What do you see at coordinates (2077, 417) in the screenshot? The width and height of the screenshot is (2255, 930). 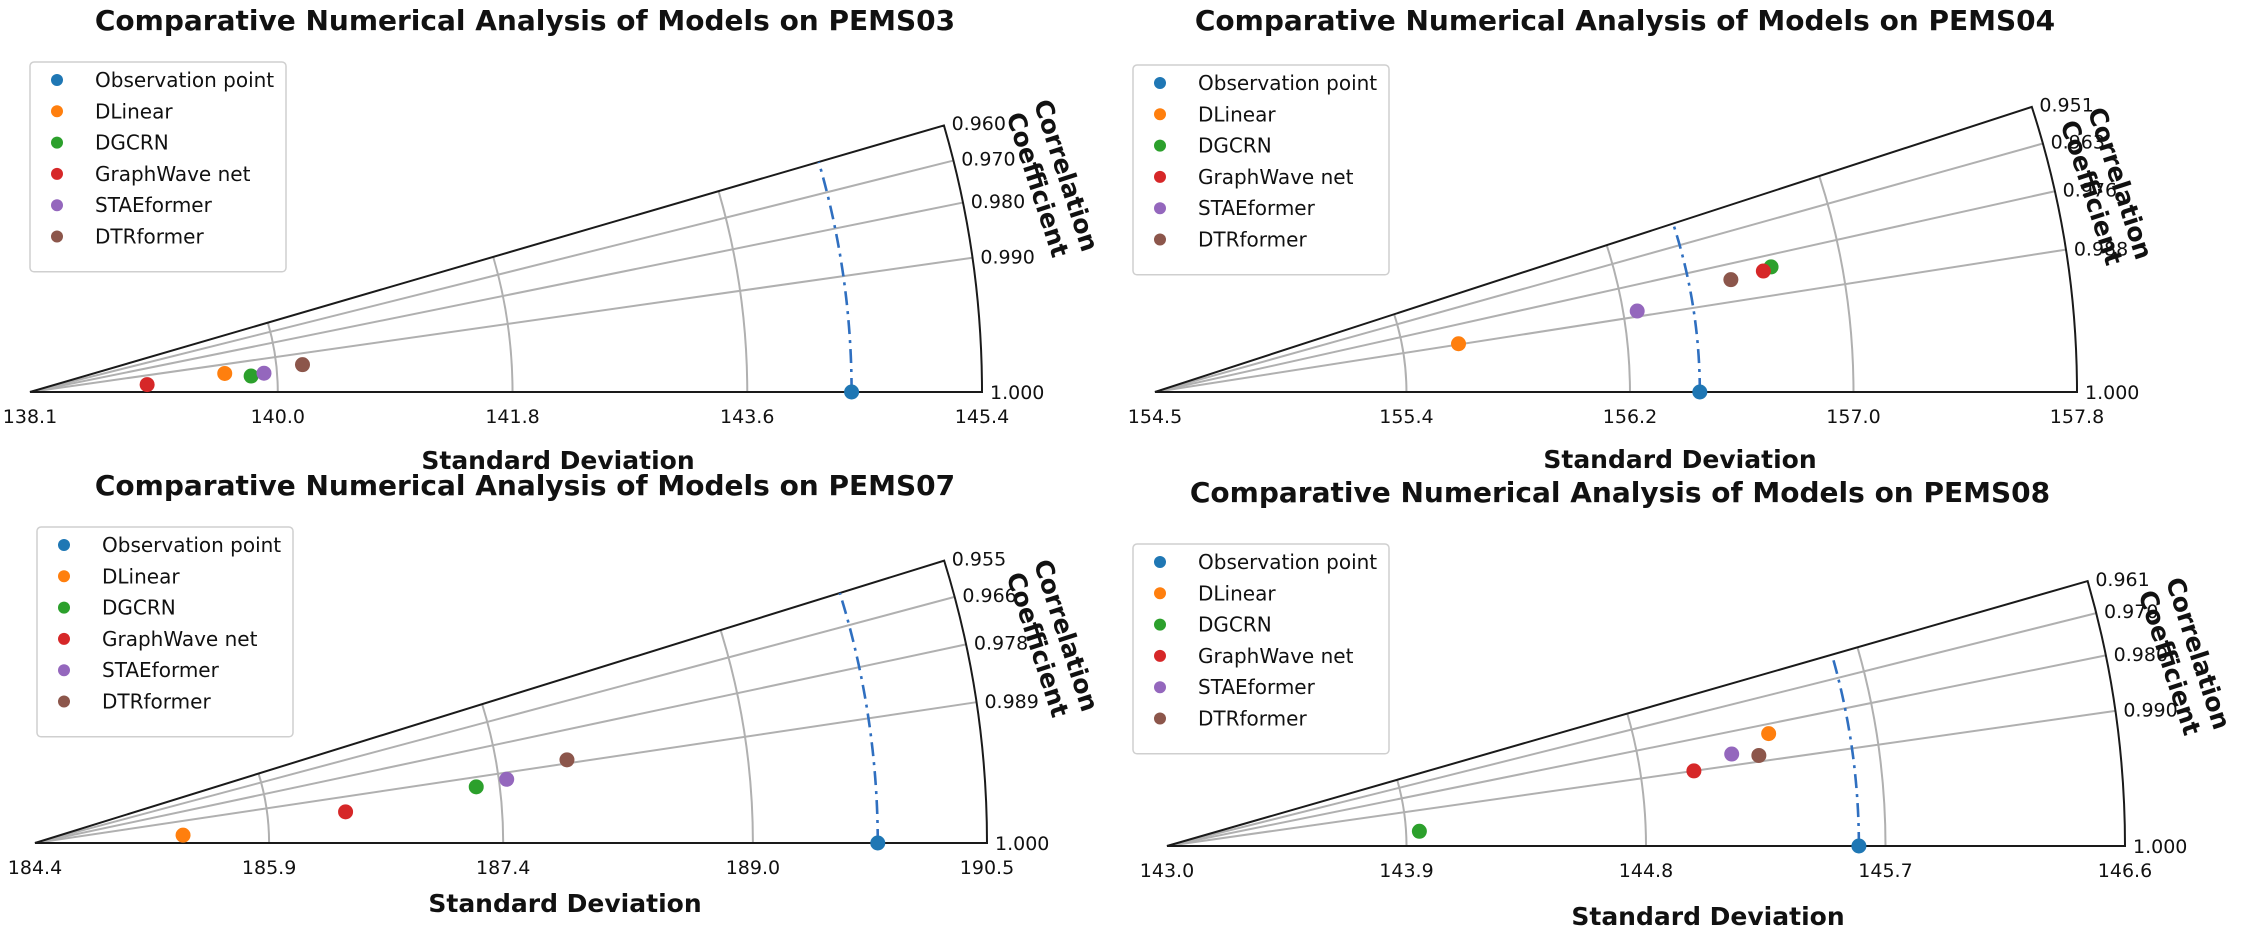 I see `std-tick-label: 157.8` at bounding box center [2077, 417].